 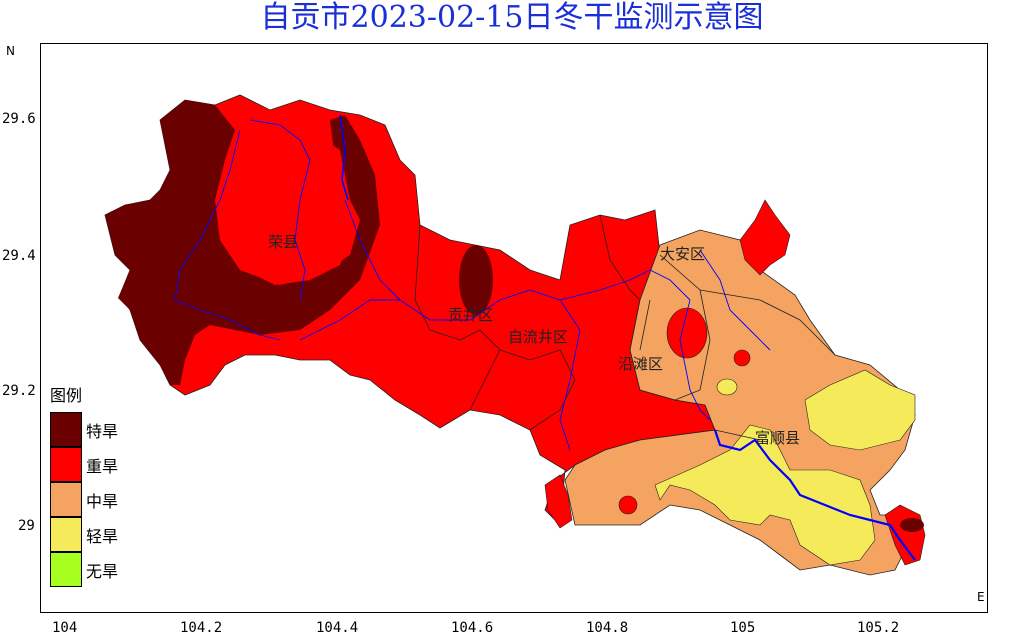 What do you see at coordinates (625, 327) in the screenshot?
I see `county-boundary` at bounding box center [625, 327].